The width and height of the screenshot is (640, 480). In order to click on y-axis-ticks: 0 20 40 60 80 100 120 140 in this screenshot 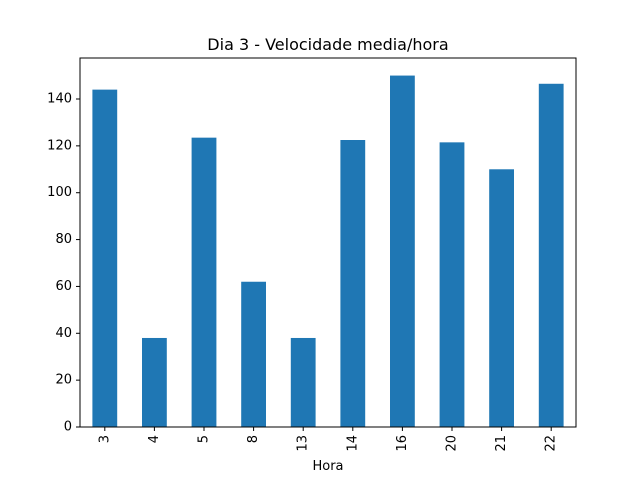, I will do `click(63, 263)`.